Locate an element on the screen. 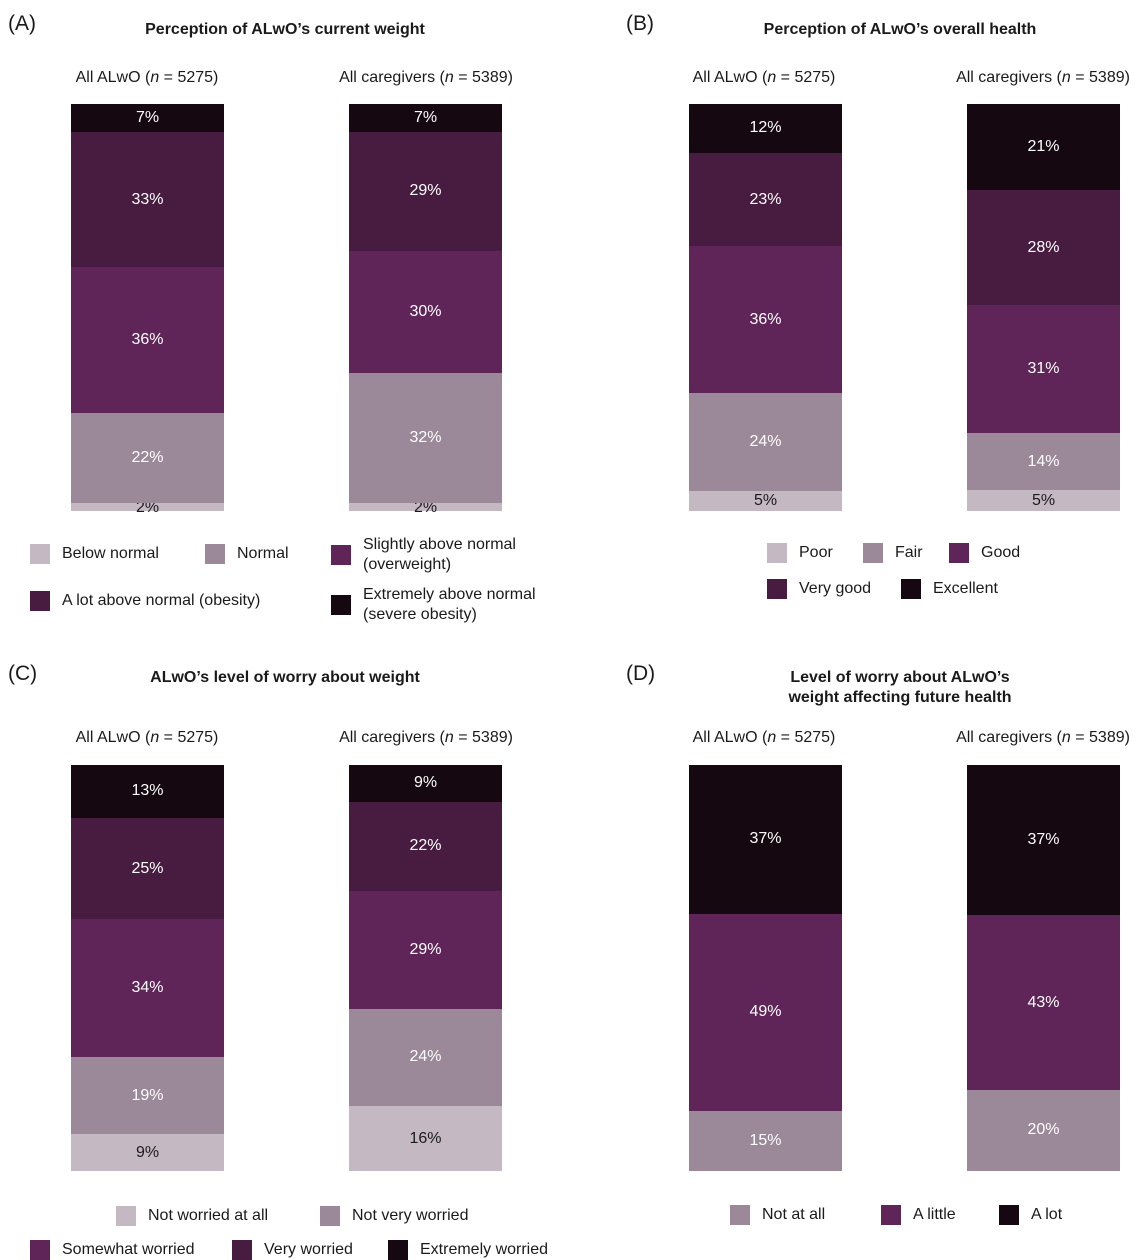 The width and height of the screenshot is (1143, 1260). value-label: 12% is located at coordinates (765, 128).